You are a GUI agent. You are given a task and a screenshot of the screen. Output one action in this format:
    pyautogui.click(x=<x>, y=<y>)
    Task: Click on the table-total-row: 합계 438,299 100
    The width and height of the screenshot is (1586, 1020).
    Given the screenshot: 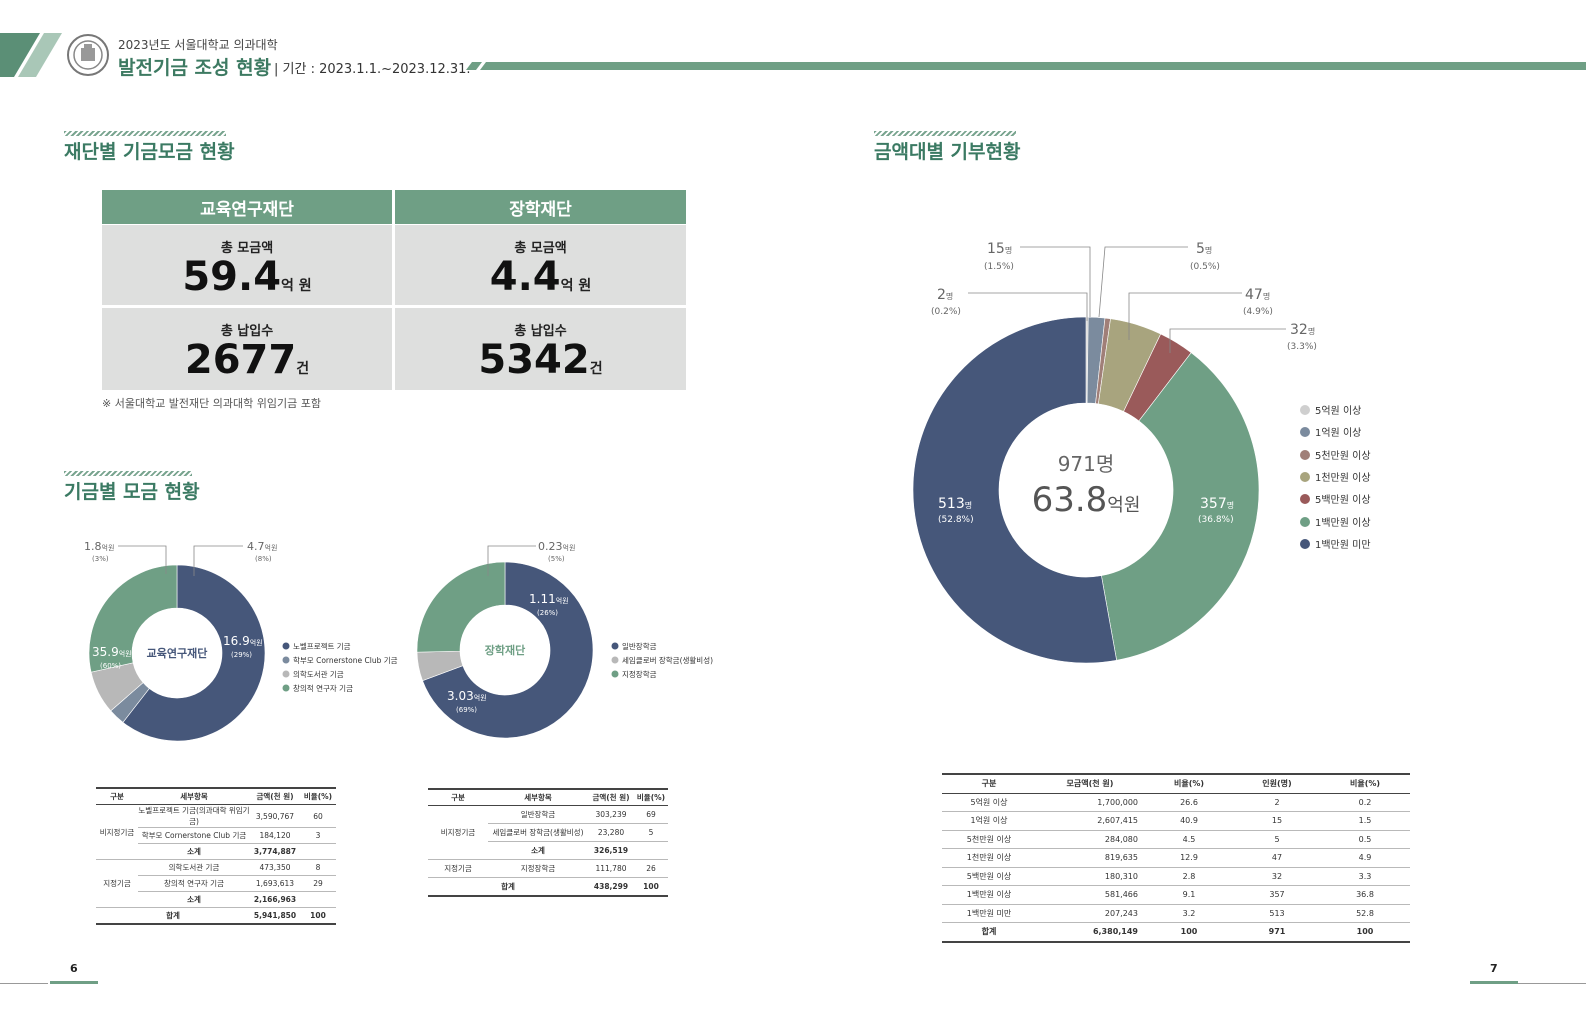 What is the action you would take?
    pyautogui.click(x=548, y=887)
    